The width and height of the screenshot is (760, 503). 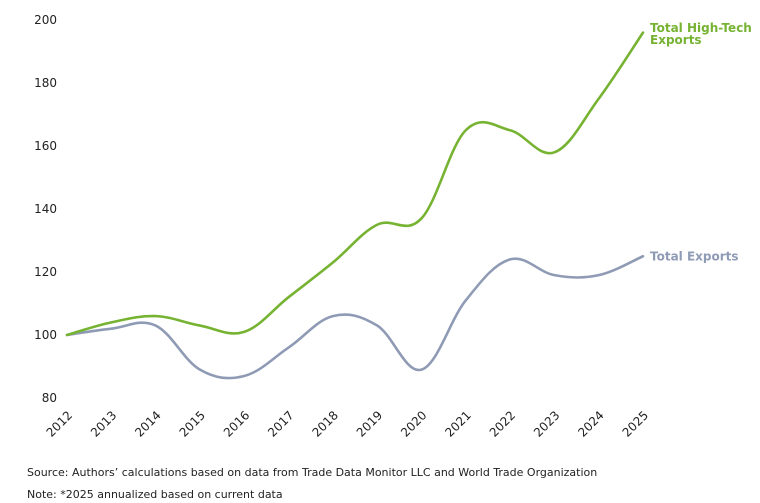 What do you see at coordinates (147, 423) in the screenshot?
I see `x-tick-label-2014: 2014` at bounding box center [147, 423].